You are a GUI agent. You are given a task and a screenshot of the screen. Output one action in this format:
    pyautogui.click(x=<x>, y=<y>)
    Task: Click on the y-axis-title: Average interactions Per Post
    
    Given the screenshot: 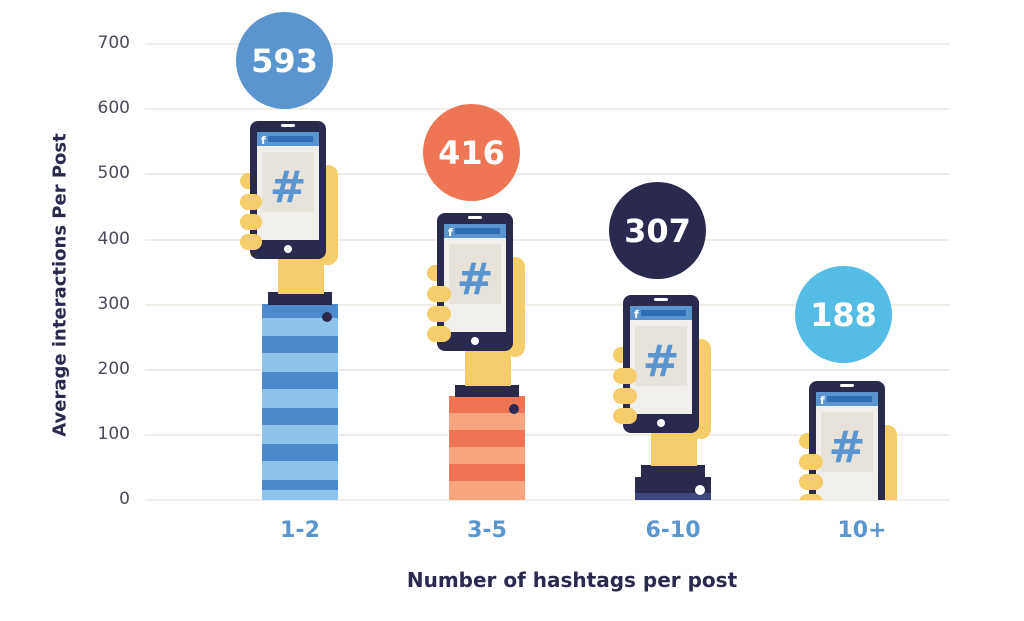 What is the action you would take?
    pyautogui.click(x=60, y=285)
    